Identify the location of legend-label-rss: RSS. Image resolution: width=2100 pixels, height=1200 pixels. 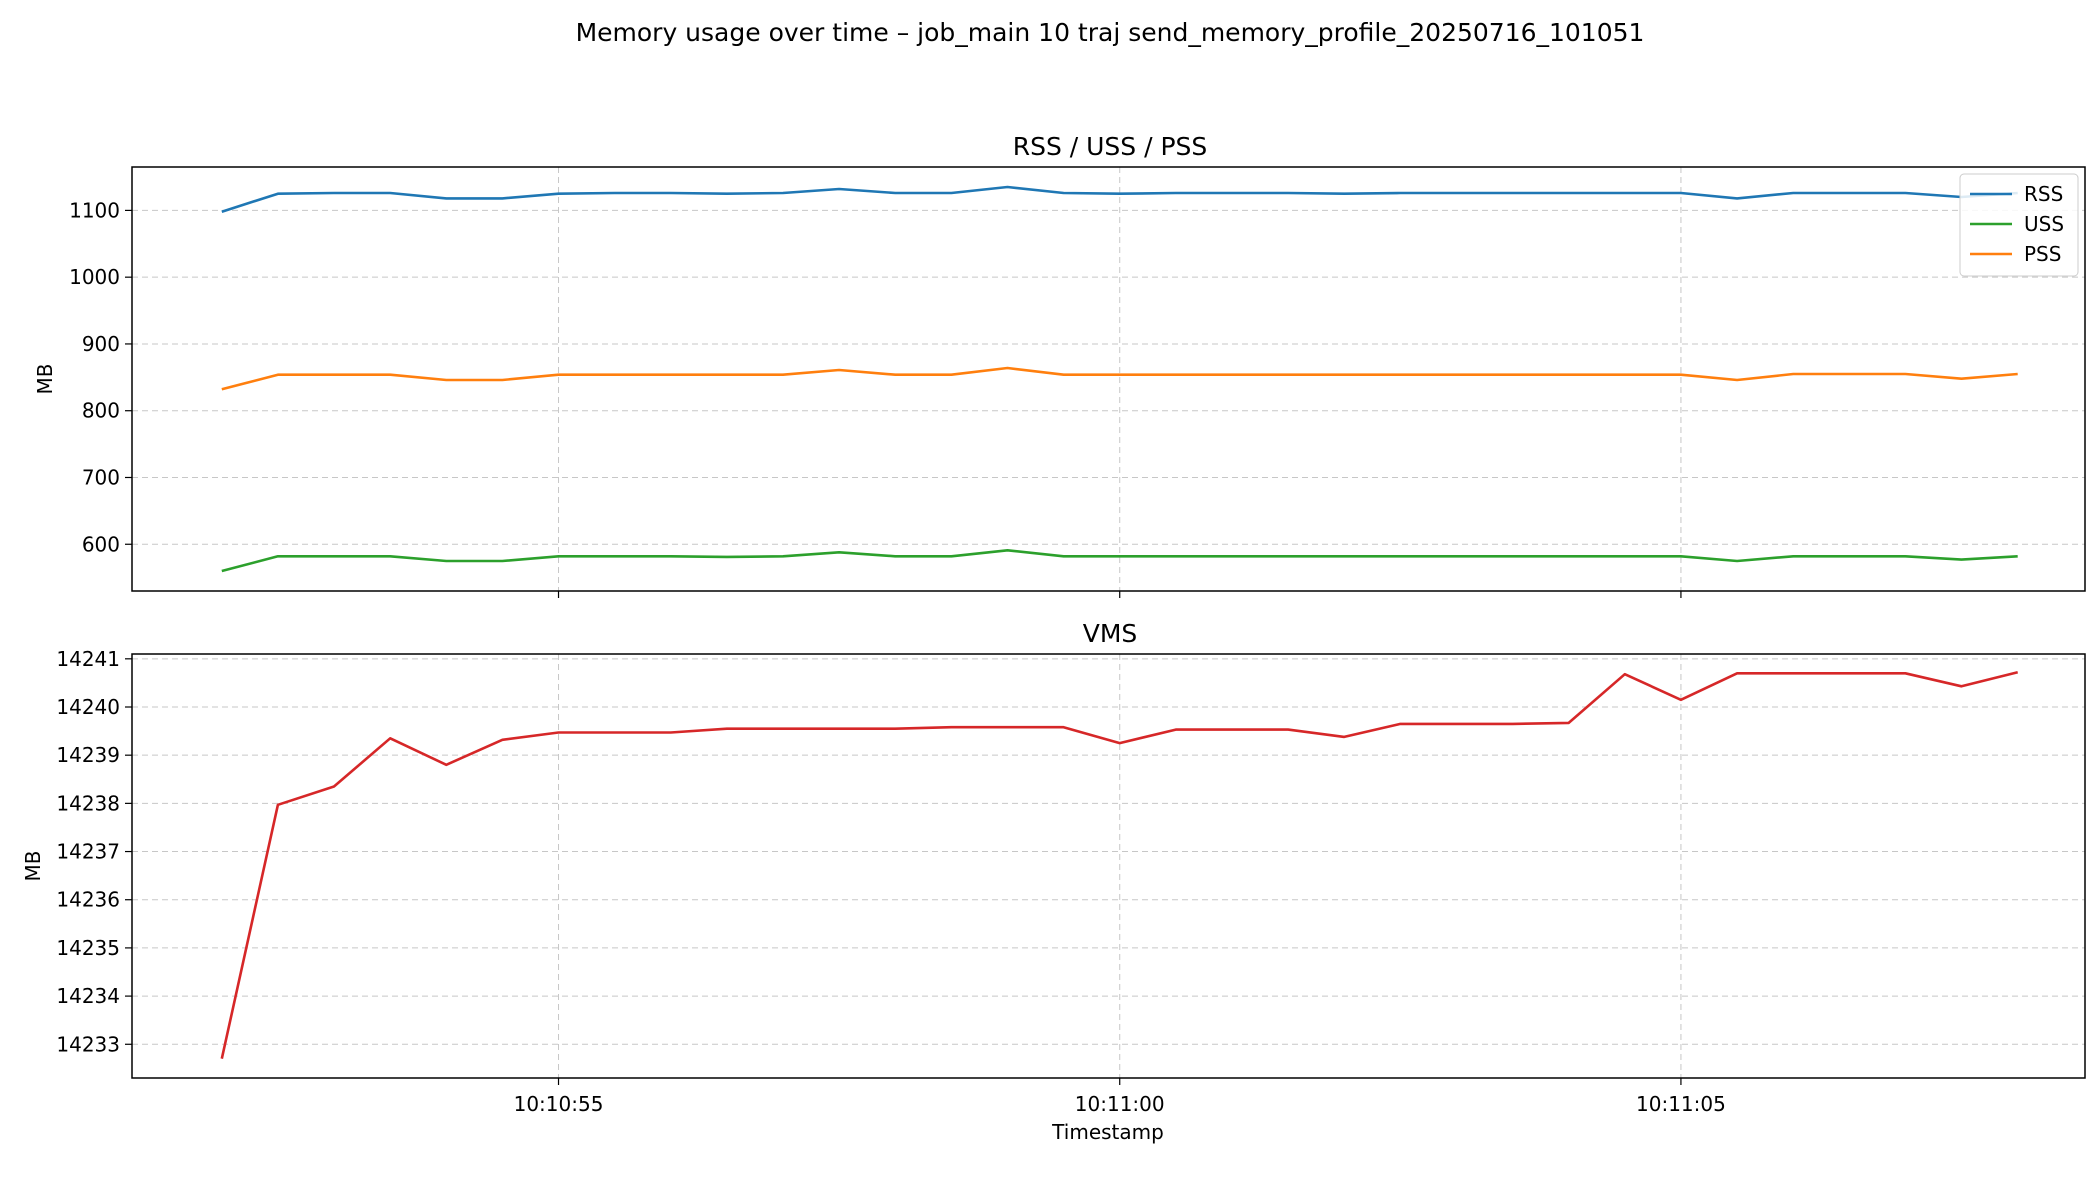
(2043, 194).